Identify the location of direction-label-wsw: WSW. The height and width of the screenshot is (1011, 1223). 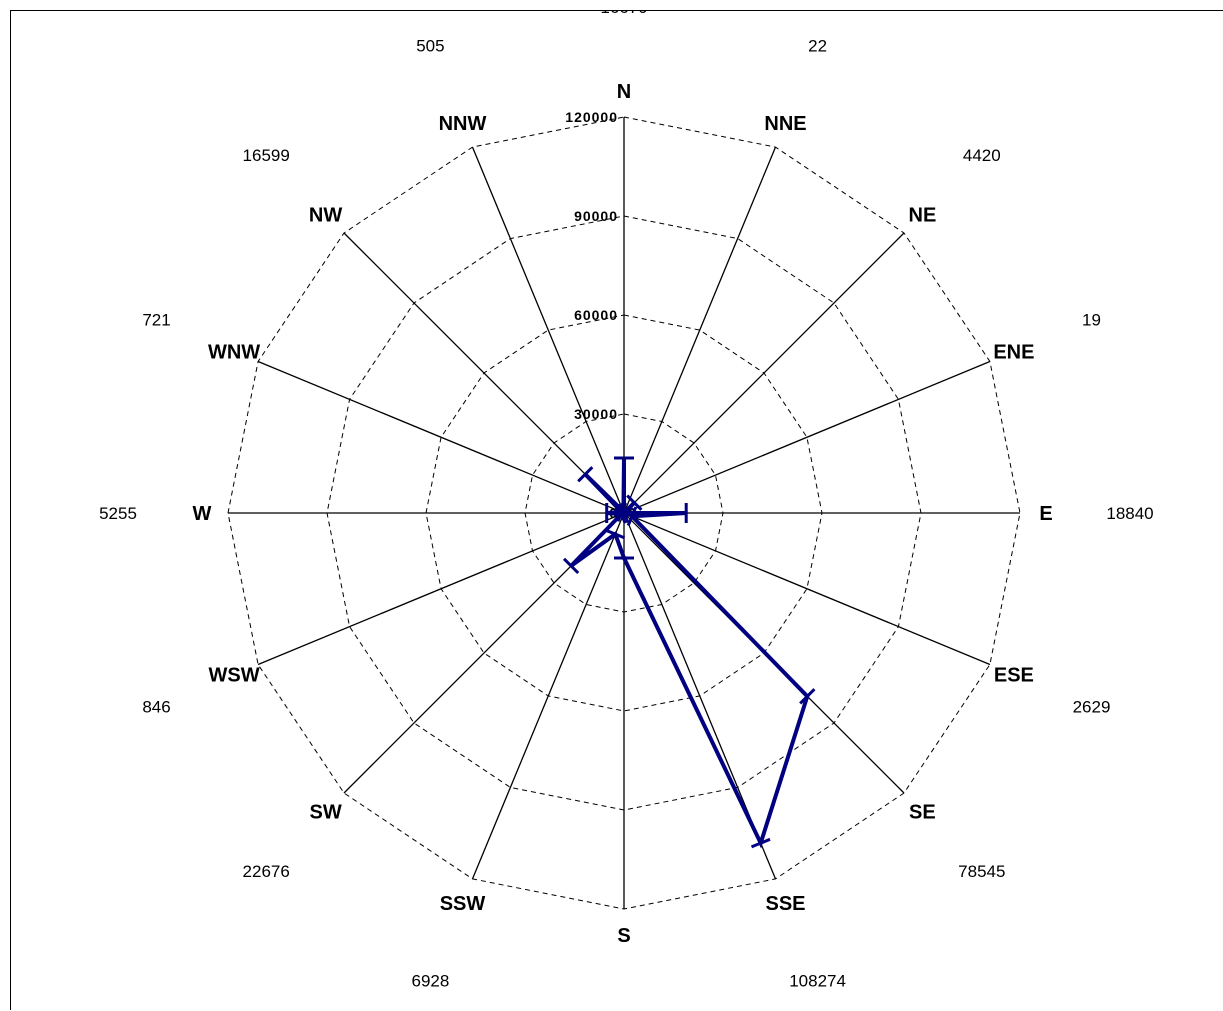
(234, 676).